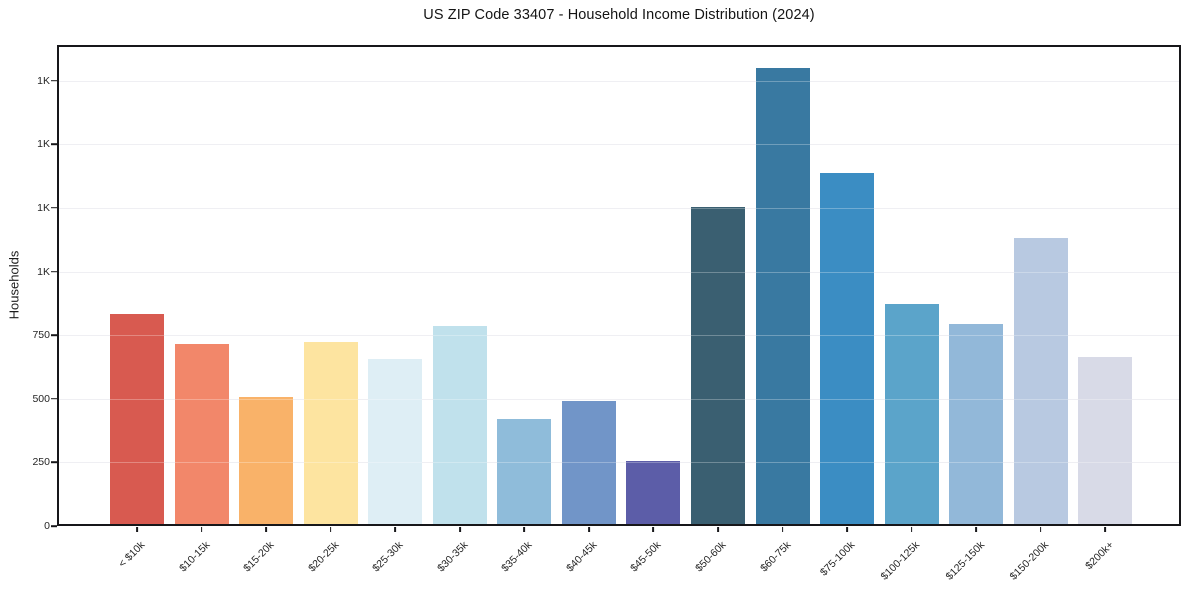 The width and height of the screenshot is (1189, 590). I want to click on y-tick-label: 750, so click(41, 335).